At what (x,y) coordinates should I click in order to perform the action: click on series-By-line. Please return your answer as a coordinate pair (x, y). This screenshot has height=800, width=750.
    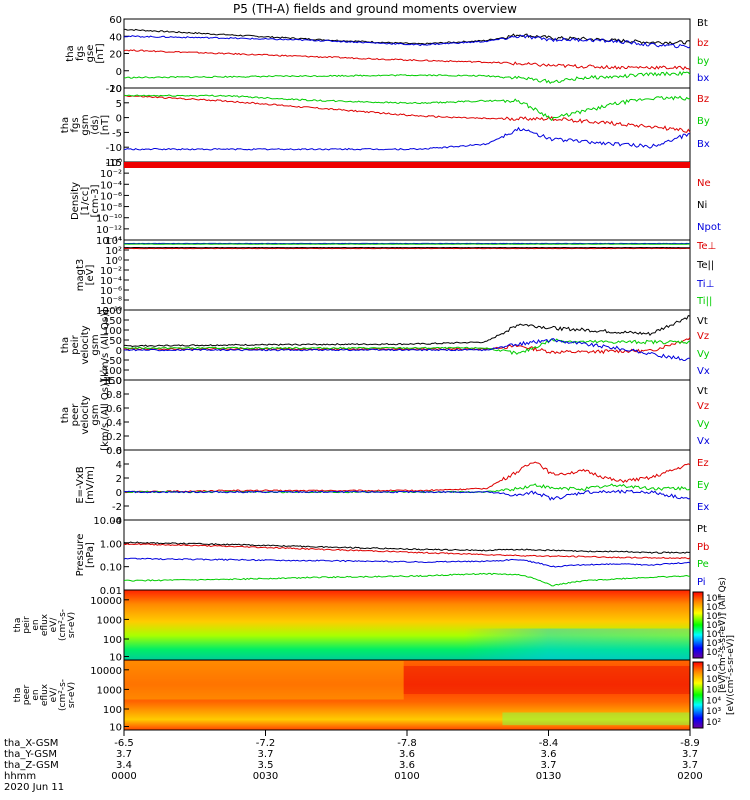
    Looking at the image, I should click on (407, 108).